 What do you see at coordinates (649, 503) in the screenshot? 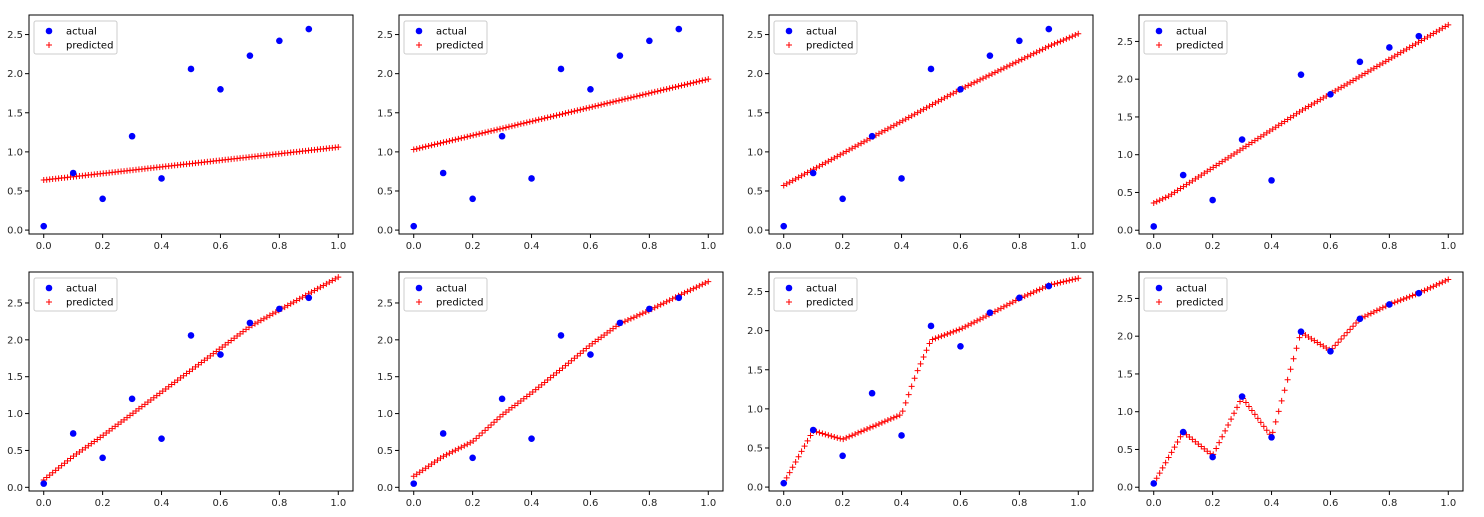
I see `x-tick-label: 0.8` at bounding box center [649, 503].